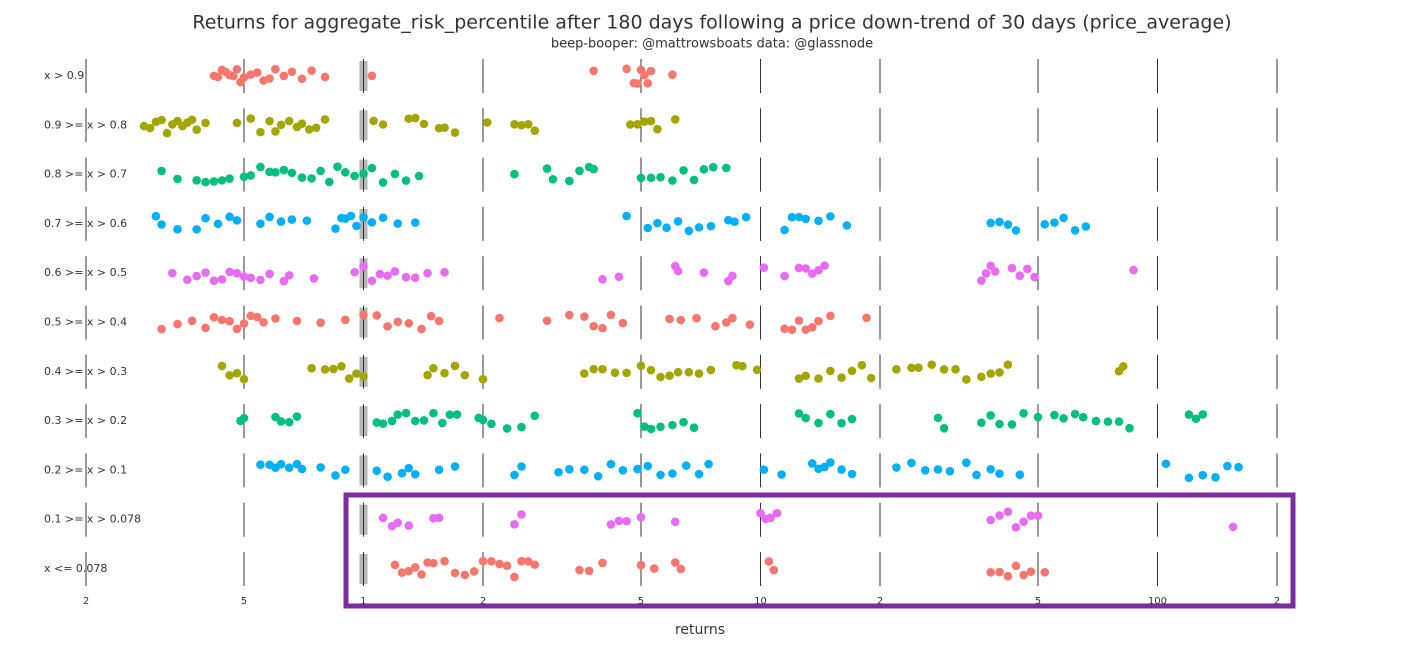 The height and width of the screenshot is (670, 1424). I want to click on y-tick-label: 0.8 >= x > 0.7, so click(85, 174).